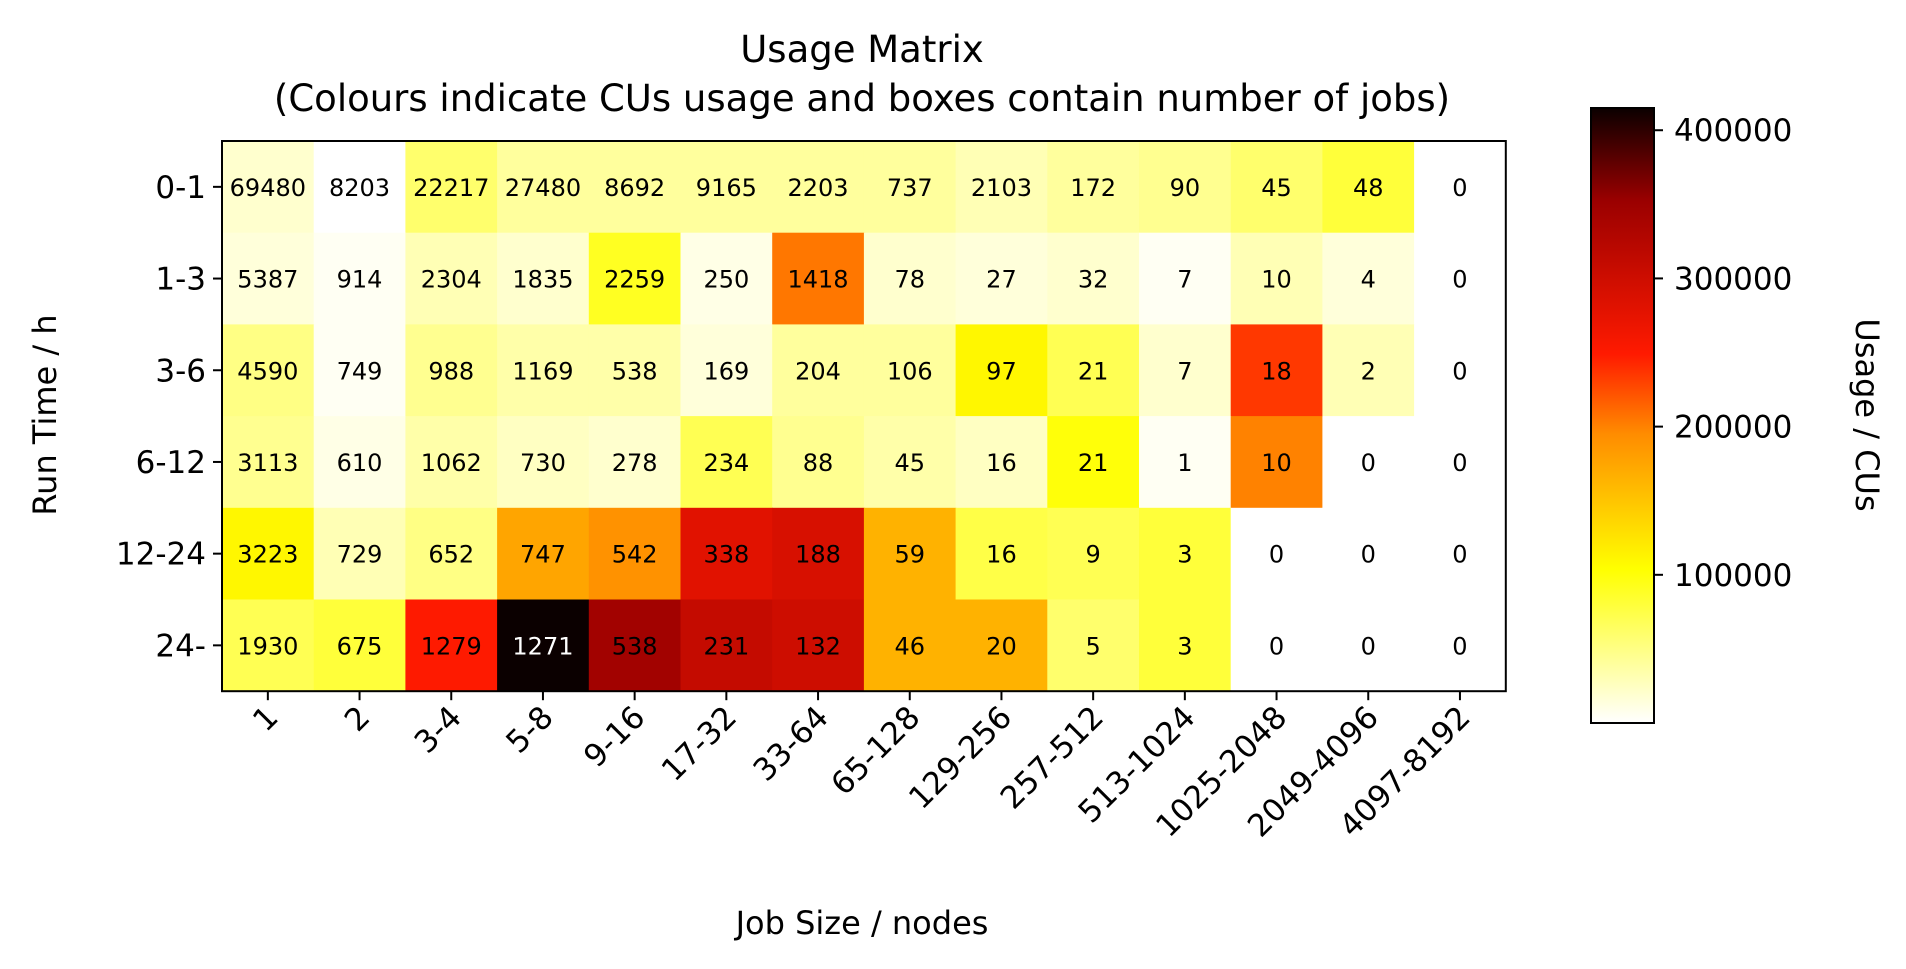  What do you see at coordinates (726, 463) in the screenshot?
I see `cell-job-count: 234` at bounding box center [726, 463].